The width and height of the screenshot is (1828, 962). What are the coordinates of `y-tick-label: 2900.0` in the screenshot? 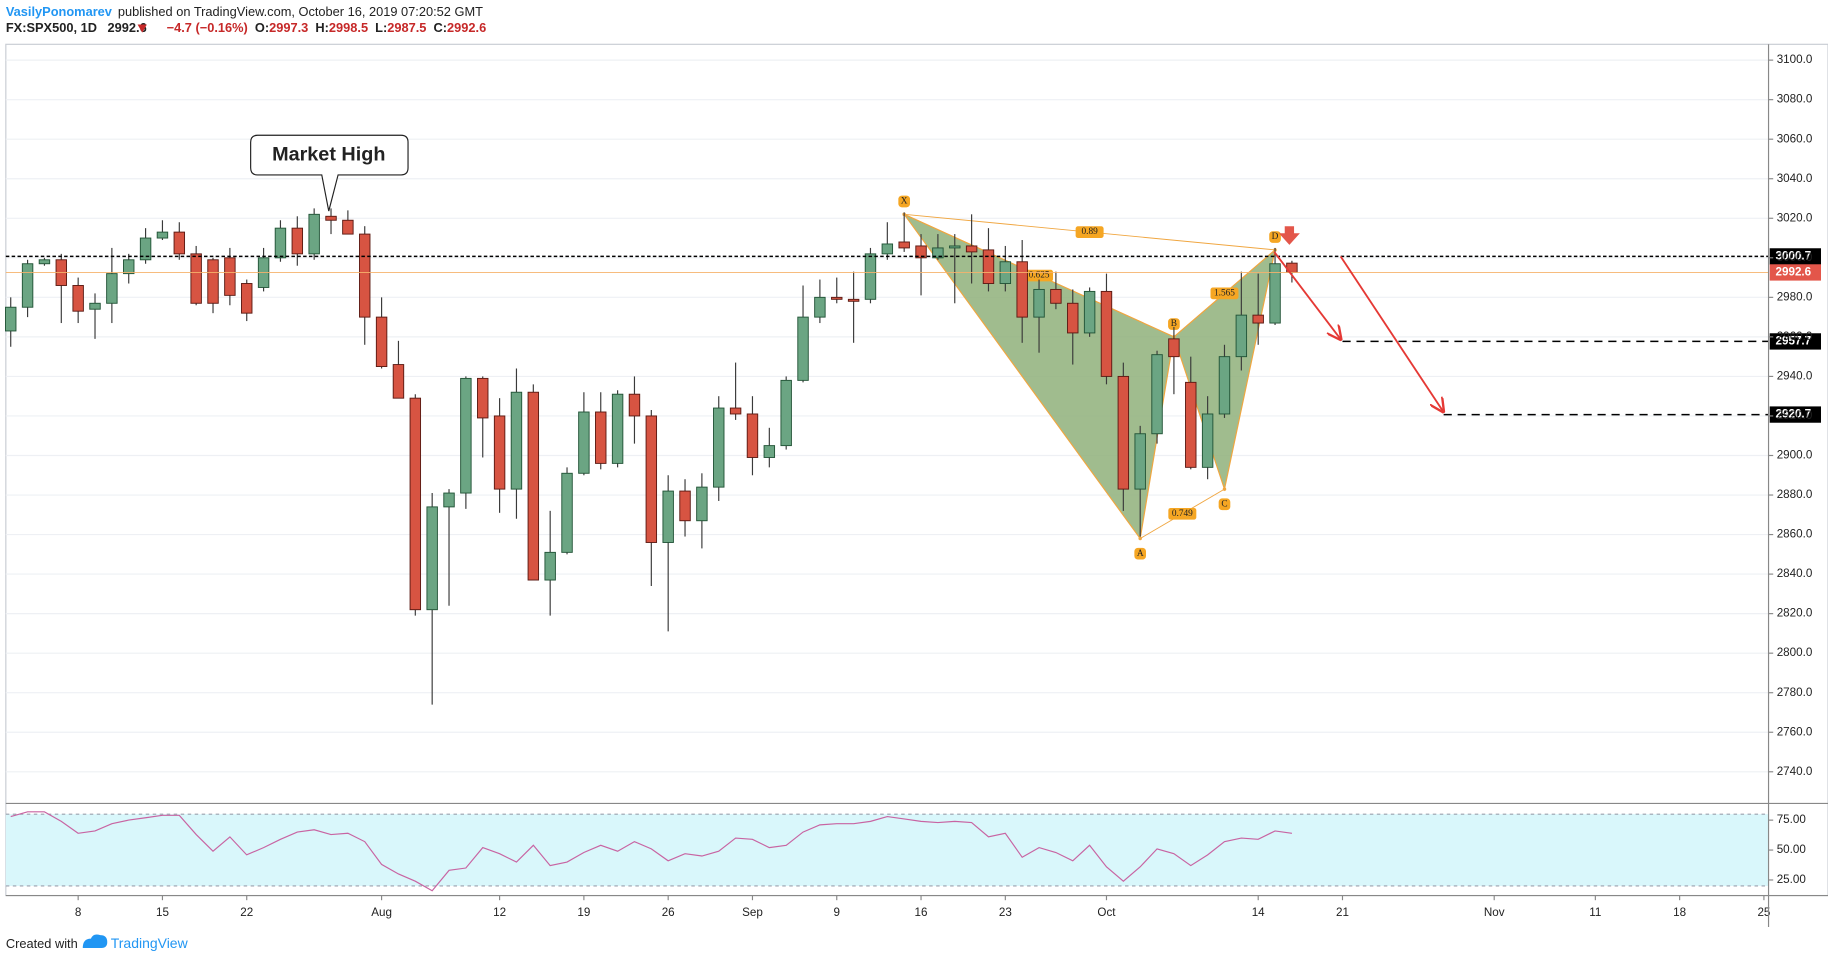 It's located at (1795, 455).